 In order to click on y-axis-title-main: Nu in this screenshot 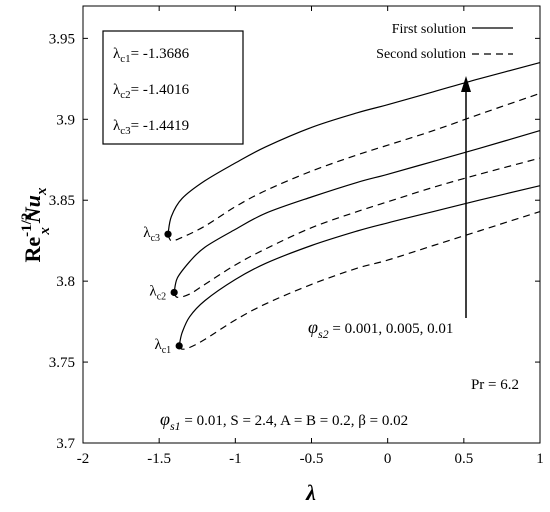, I will do `click(32, 209)`.